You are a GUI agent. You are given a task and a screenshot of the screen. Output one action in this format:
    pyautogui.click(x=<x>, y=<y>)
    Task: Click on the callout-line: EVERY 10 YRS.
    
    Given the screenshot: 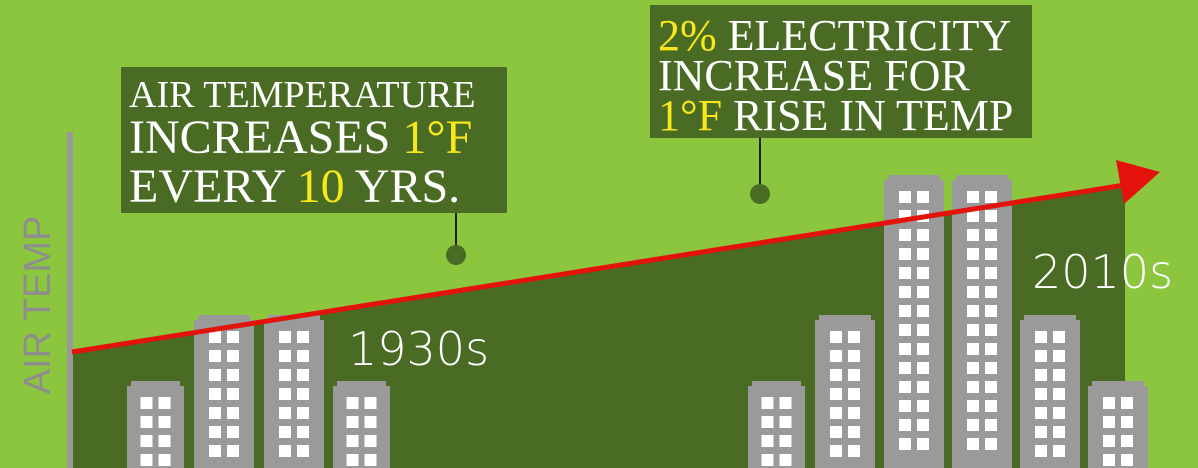 What is the action you would take?
    pyautogui.click(x=294, y=186)
    